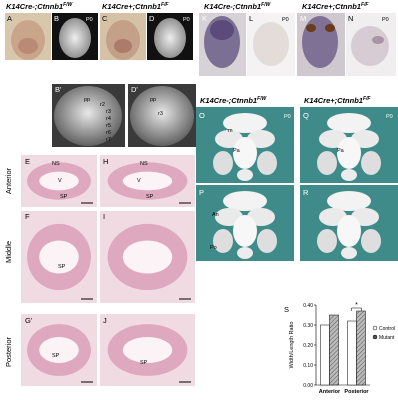 This screenshot has height=400, width=398. Describe the element at coordinates (292, 345) in the screenshot. I see `y-axis-label: Width/Length Ratio` at that location.